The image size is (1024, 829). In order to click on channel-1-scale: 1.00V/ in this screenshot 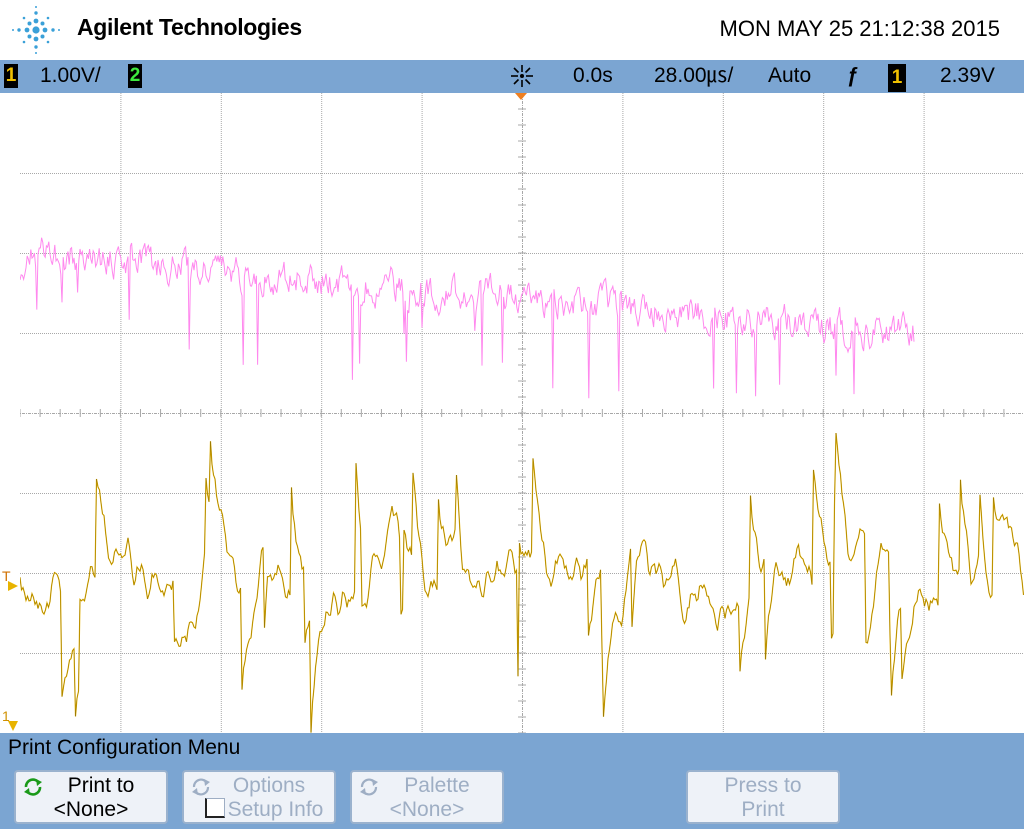, I will do `click(70, 75)`.